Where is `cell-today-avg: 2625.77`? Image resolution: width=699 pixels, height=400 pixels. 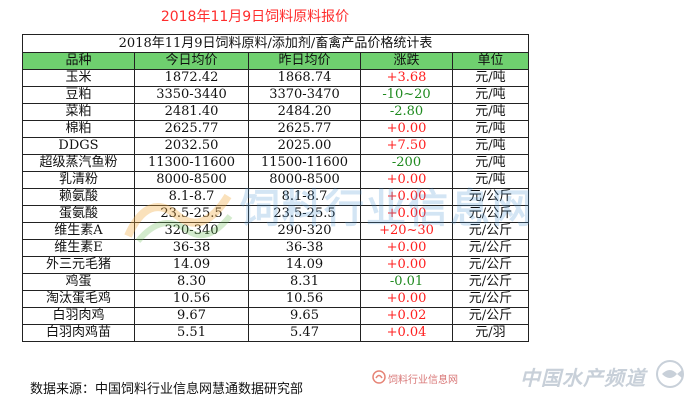 cell-today-avg: 2625.77 is located at coordinates (191, 129).